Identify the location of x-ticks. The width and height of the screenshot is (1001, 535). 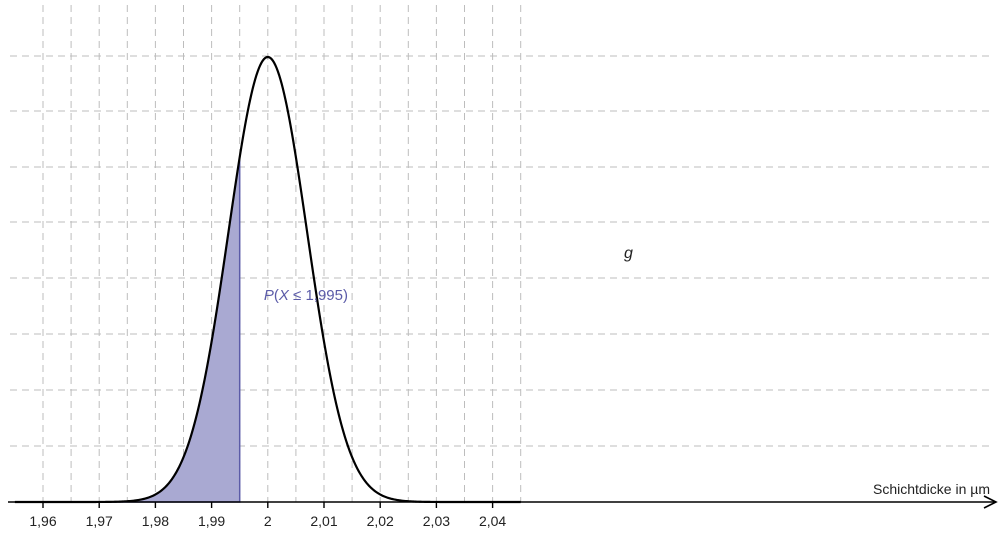
(268, 505).